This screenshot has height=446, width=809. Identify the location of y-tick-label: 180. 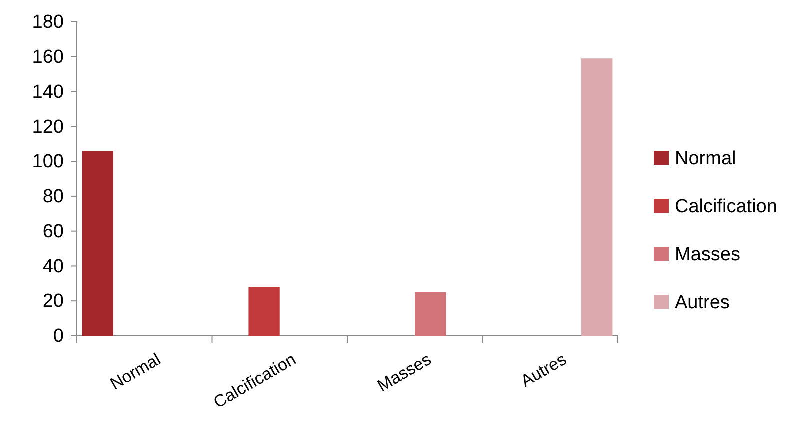
(48, 23).